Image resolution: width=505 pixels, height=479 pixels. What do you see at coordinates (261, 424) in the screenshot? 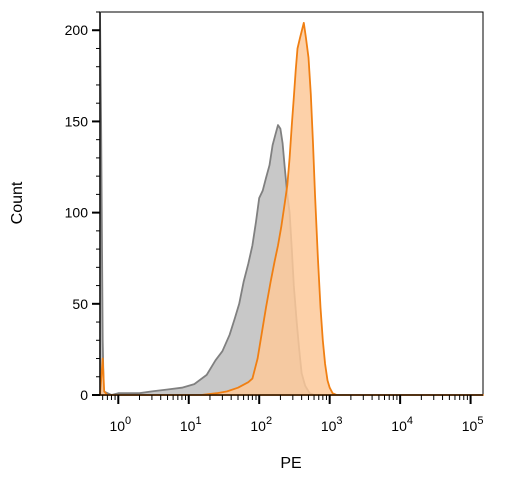
I see `x-tick-label: 10²` at bounding box center [261, 424].